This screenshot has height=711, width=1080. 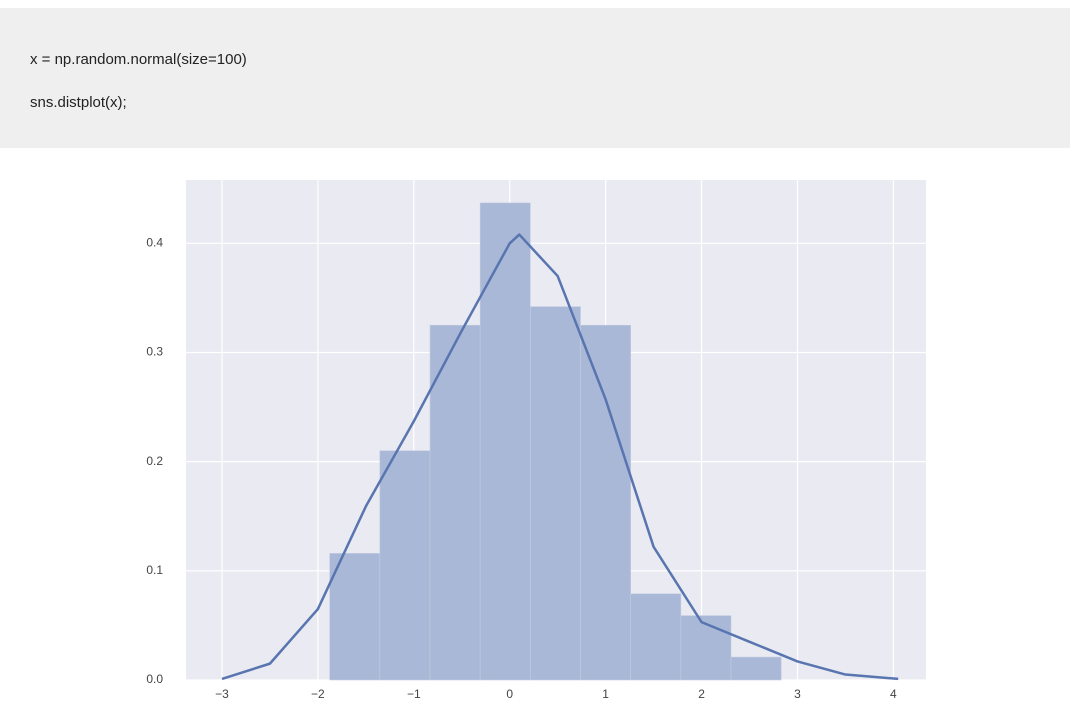 What do you see at coordinates (154, 352) in the screenshot?
I see `y-tick-label: 0.3` at bounding box center [154, 352].